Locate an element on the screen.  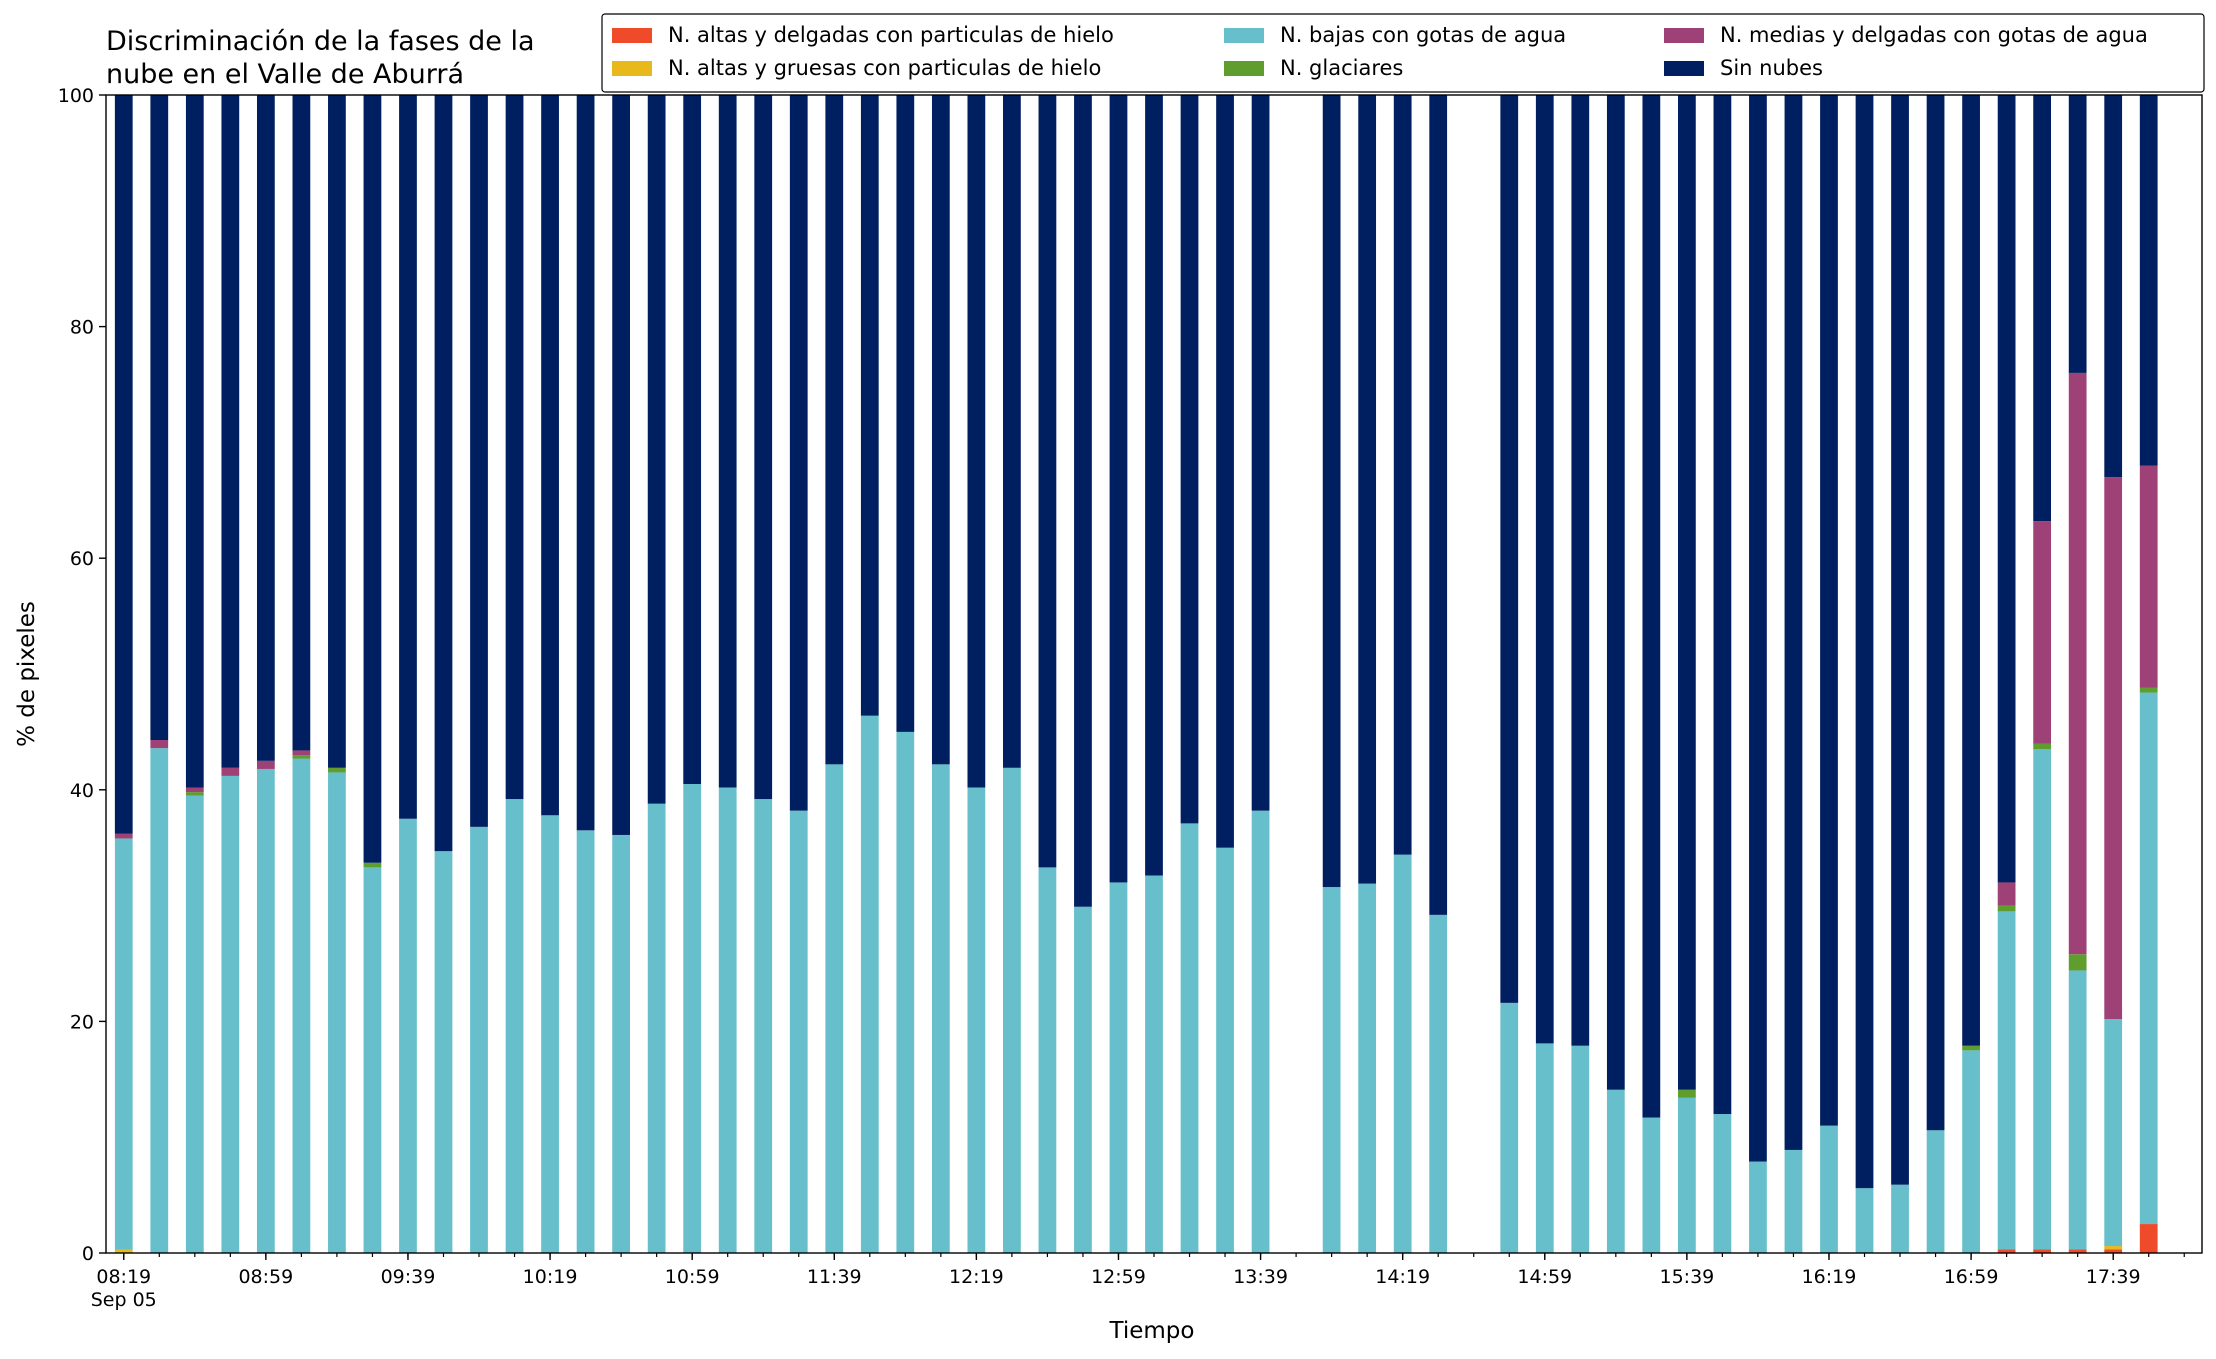
x-tick-label: 13:39 is located at coordinates (1260, 1277).